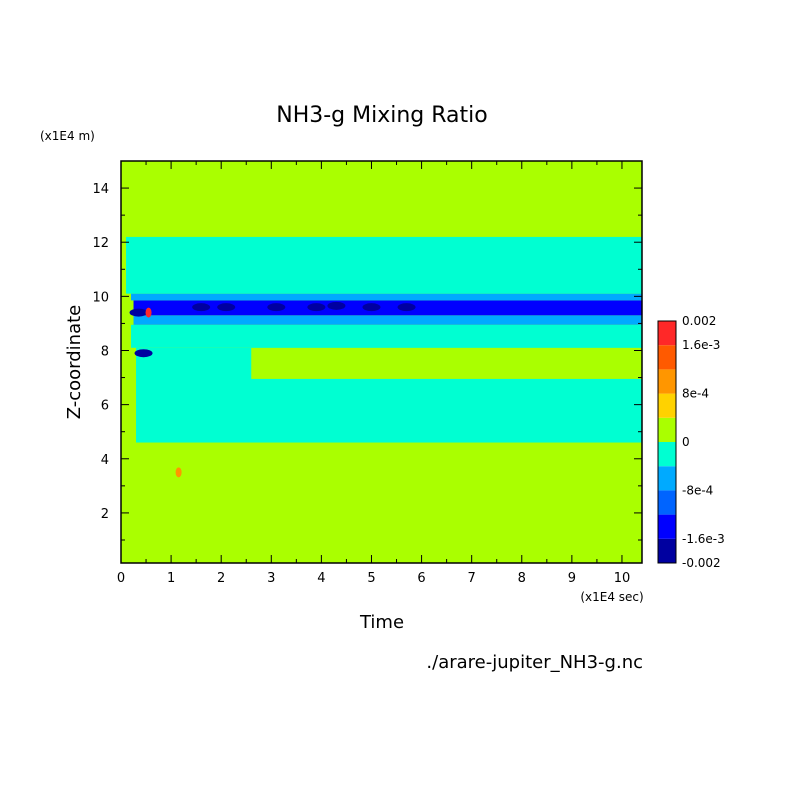  Describe the element at coordinates (695, 394) in the screenshot. I see `colorbar-label: 8e-4` at that location.